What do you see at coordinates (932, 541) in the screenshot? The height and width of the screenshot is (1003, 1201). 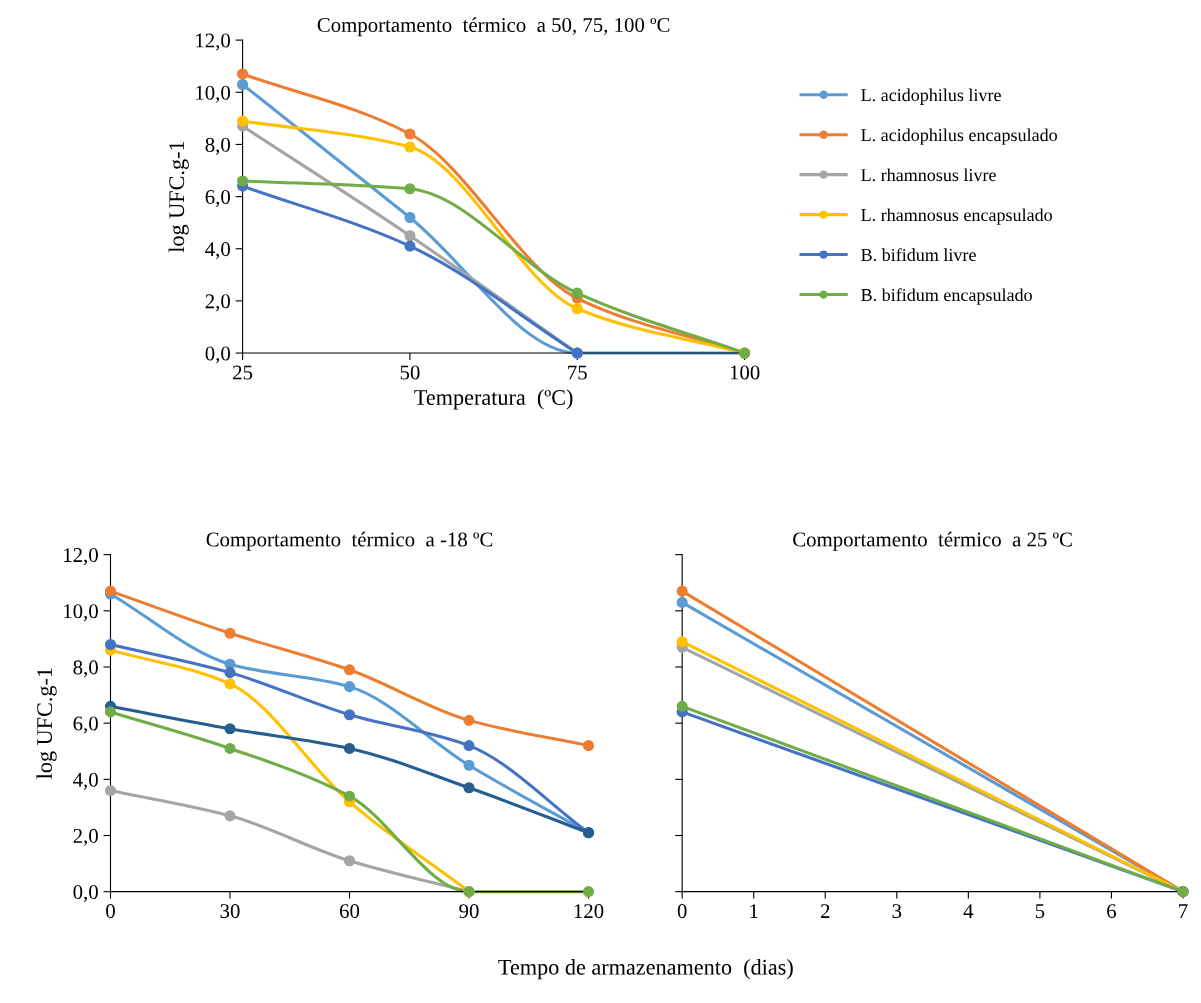 I see `chart-title: Comportamento térmico a 25 ºC` at bounding box center [932, 541].